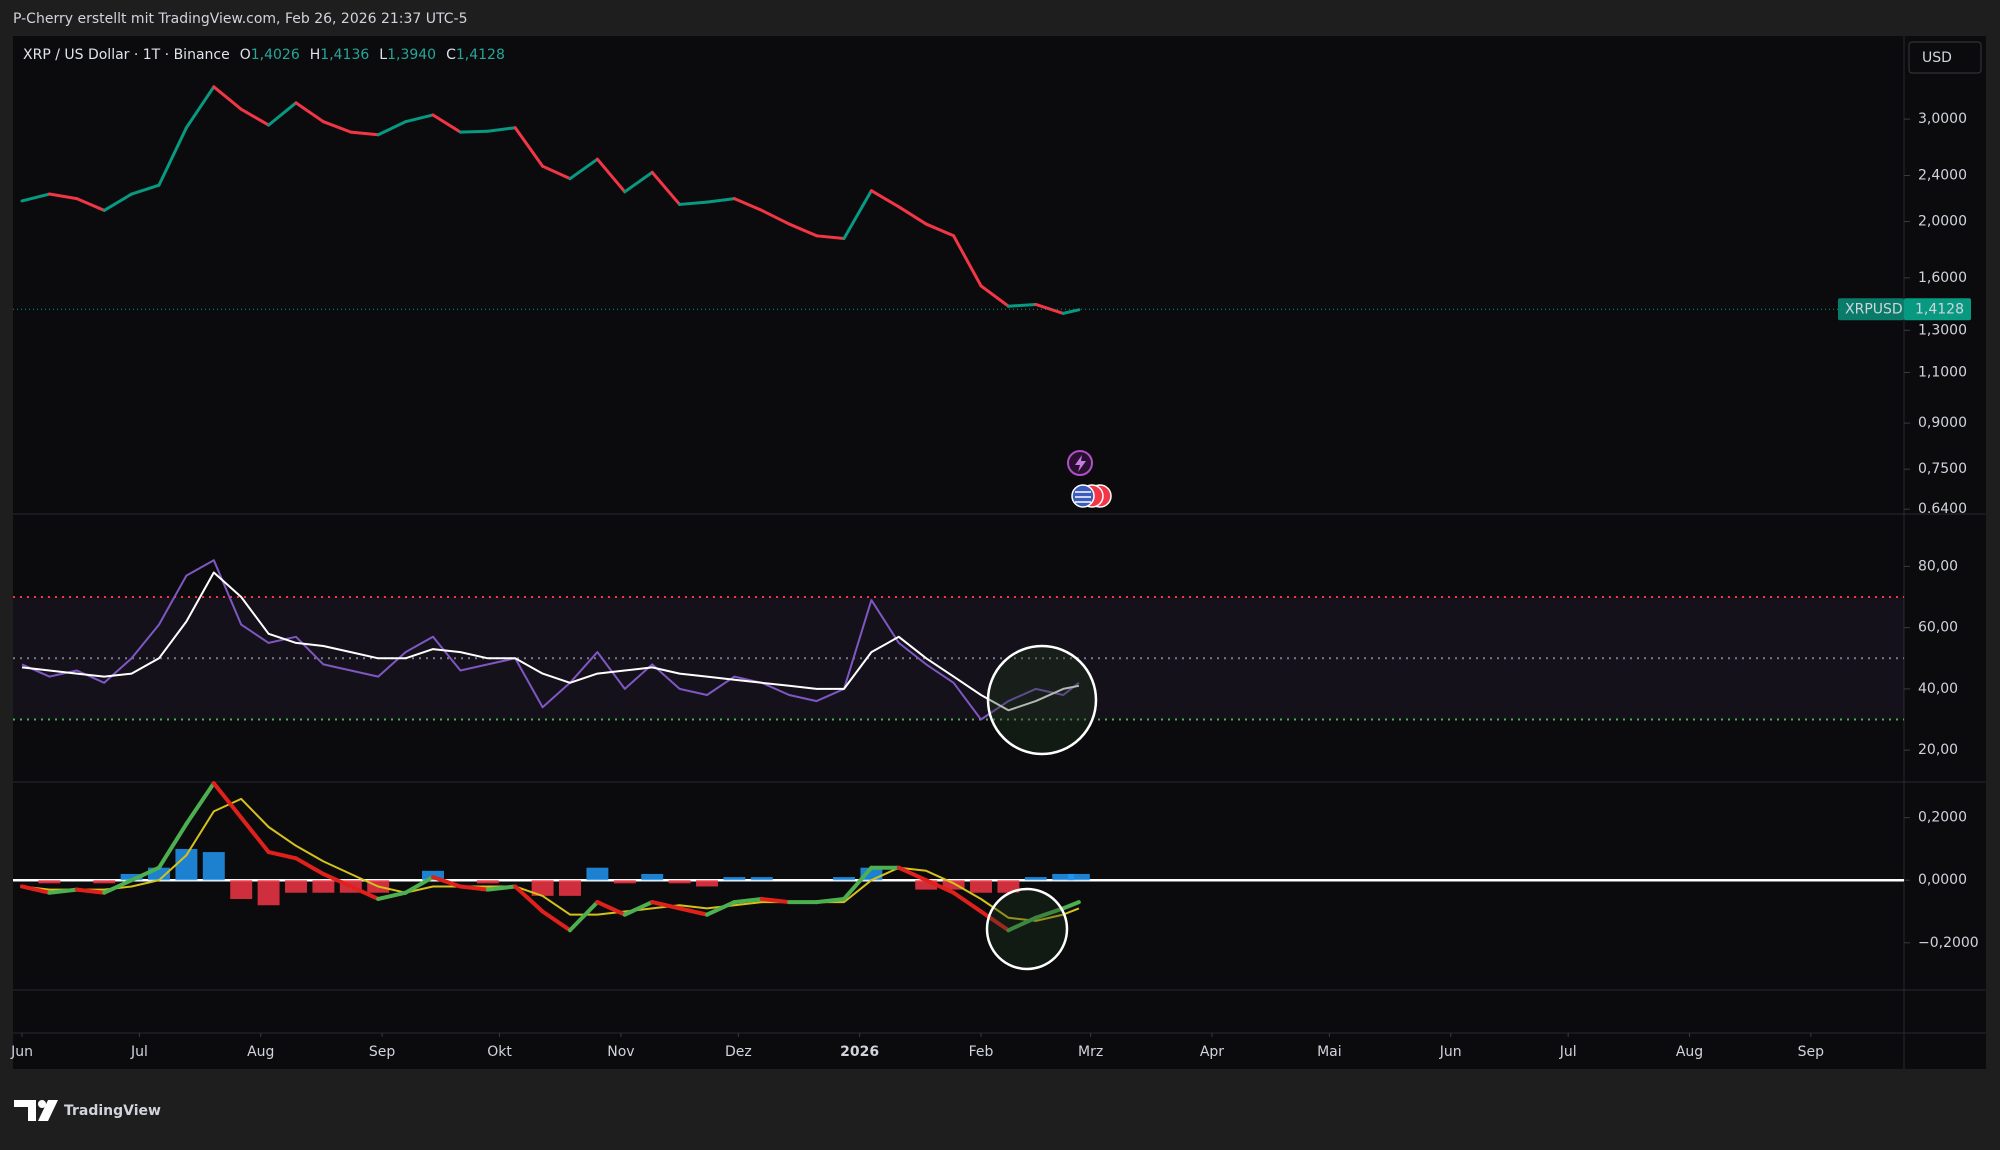 The height and width of the screenshot is (1150, 2000). What do you see at coordinates (1450, 1052) in the screenshot?
I see `x-tick-label: Jun` at bounding box center [1450, 1052].